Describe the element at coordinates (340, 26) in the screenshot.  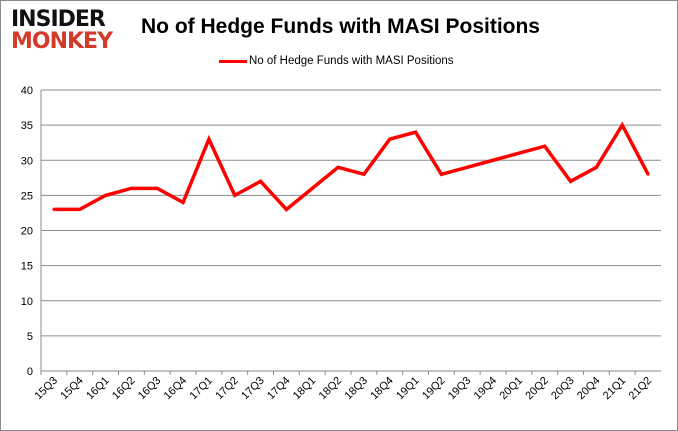
I see `chart-title: No of Hedge Funds with MASI Positions` at that location.